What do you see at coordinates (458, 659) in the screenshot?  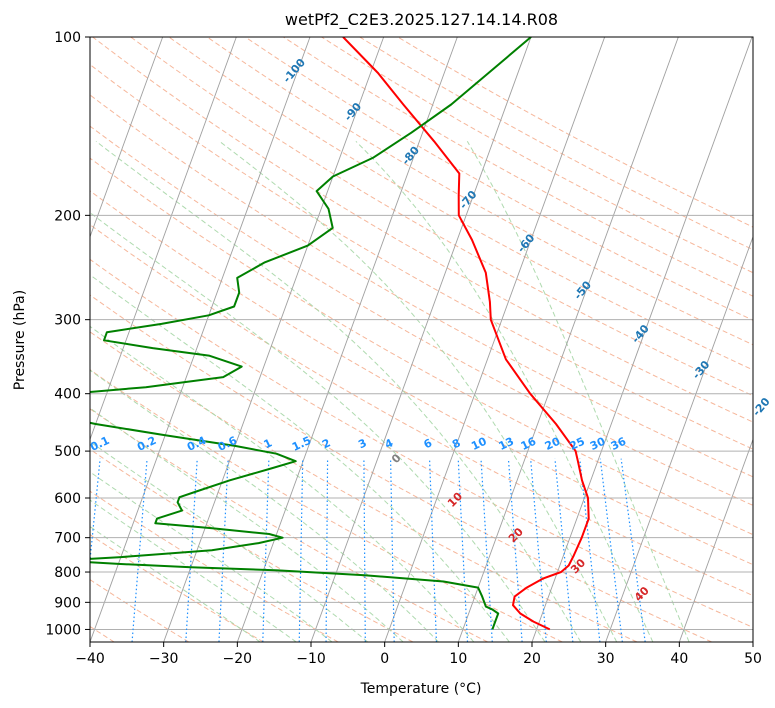 I see `x-tick-label: 10` at bounding box center [458, 659].